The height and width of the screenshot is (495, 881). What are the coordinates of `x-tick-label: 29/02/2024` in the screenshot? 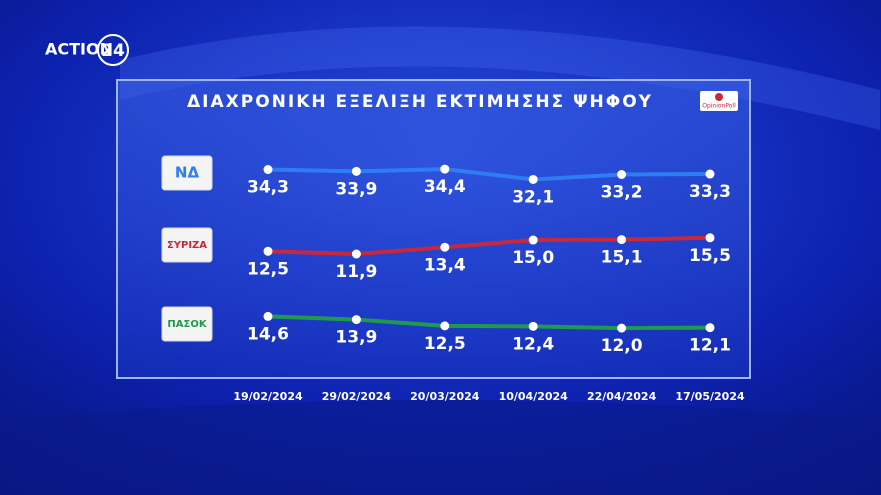 It's located at (357, 396).